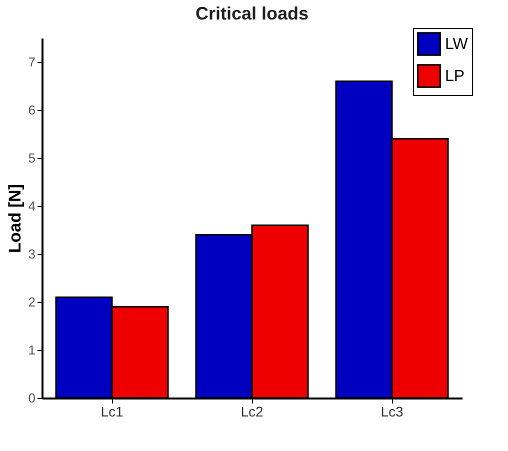 The height and width of the screenshot is (451, 508). What do you see at coordinates (32, 62) in the screenshot?
I see `y-tick-label: 7` at bounding box center [32, 62].